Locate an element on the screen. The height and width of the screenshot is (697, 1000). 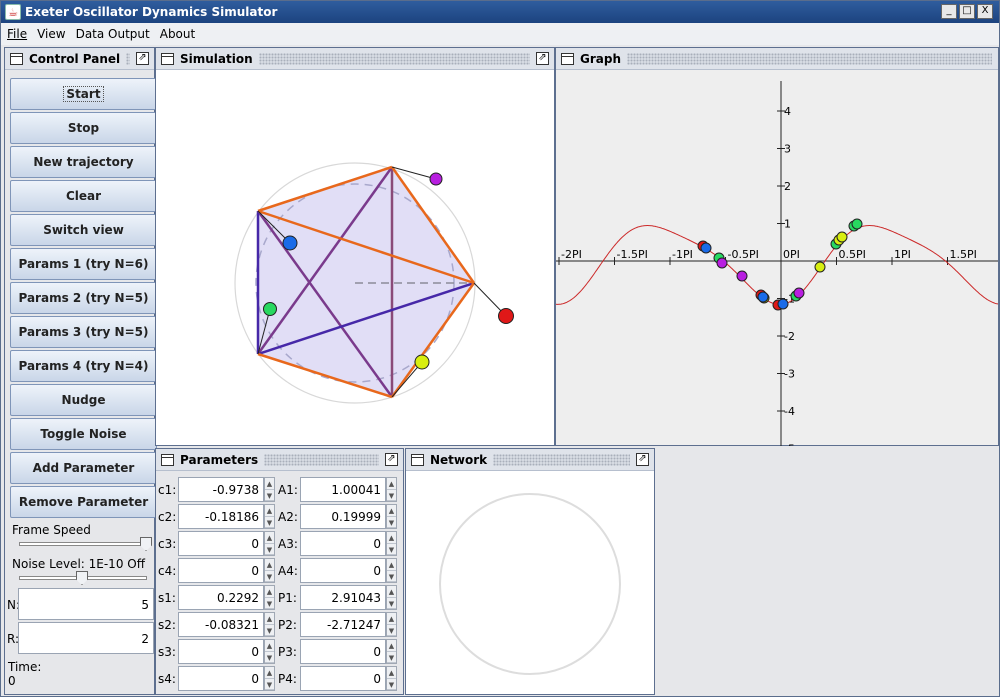
param-input-s2: -0.08321 is located at coordinates (221, 624).